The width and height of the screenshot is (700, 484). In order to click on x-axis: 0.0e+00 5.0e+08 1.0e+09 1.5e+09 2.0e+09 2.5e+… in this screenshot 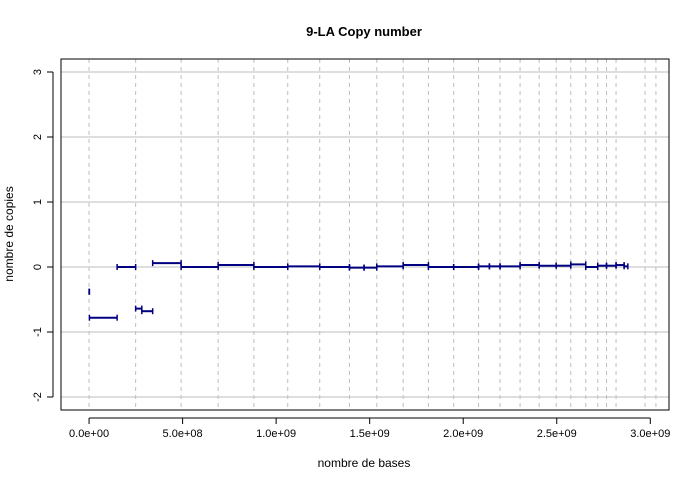, I will do `click(369, 428)`.